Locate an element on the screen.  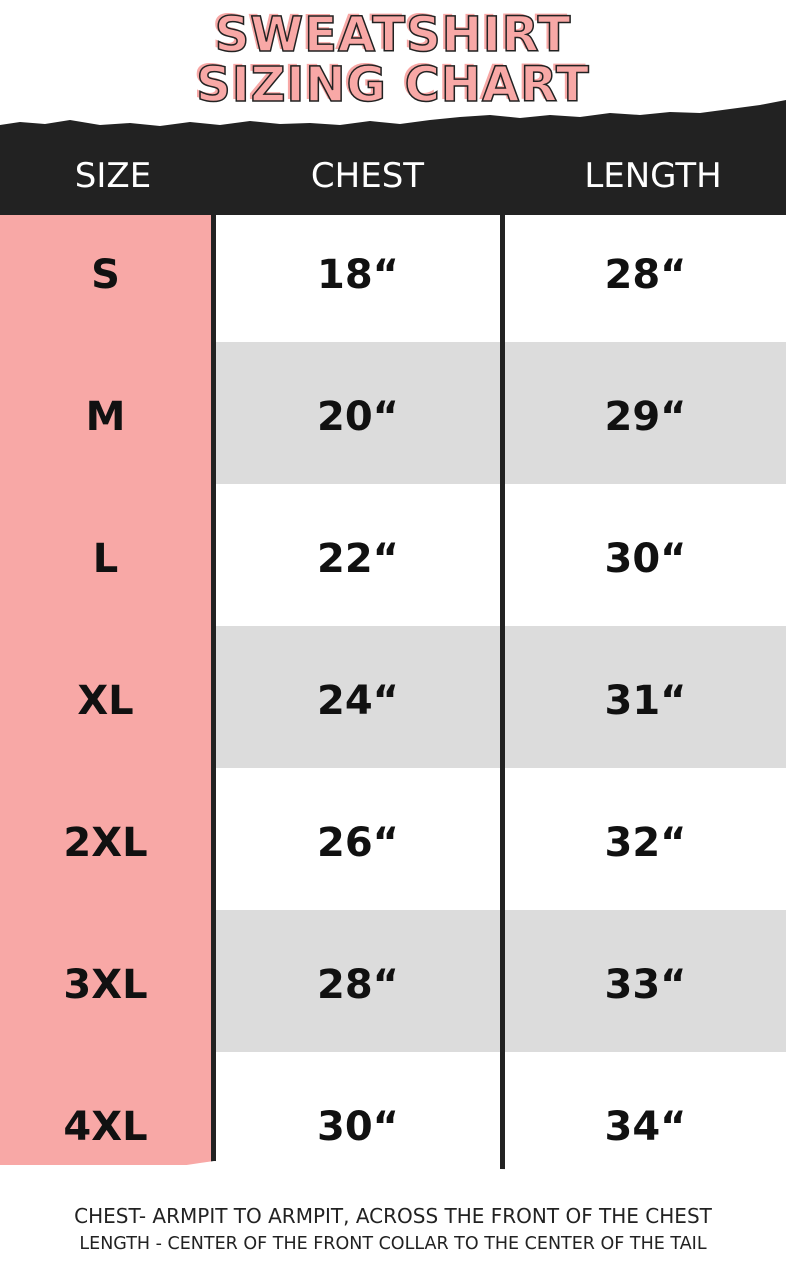
cell-chest: 18“ is located at coordinates (358, 275).